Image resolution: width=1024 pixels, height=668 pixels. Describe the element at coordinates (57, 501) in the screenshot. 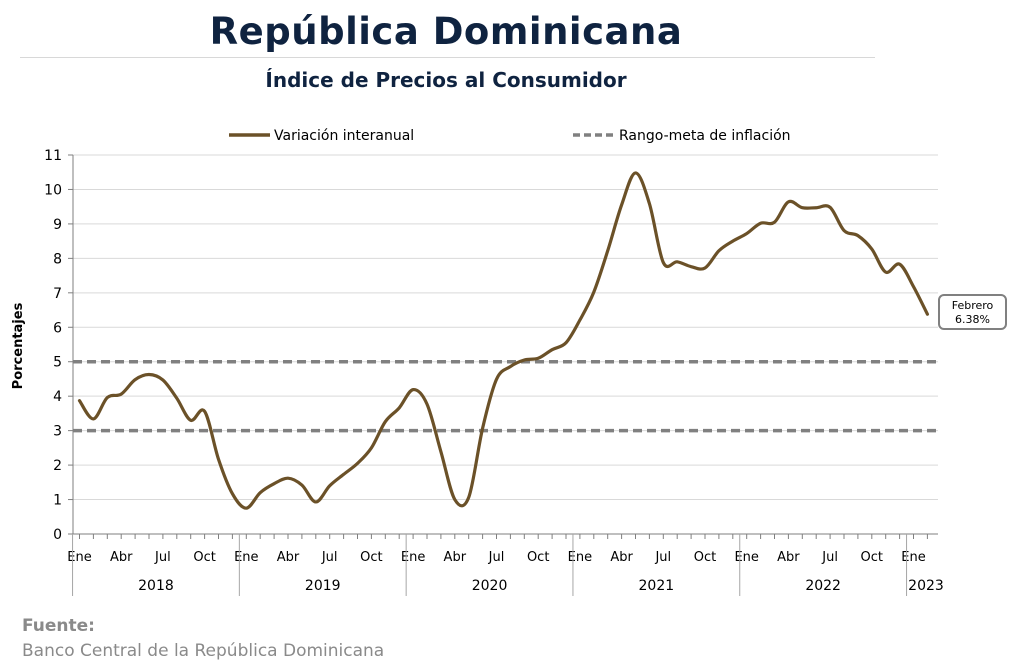

I see `y-tick-label: 1` at that location.